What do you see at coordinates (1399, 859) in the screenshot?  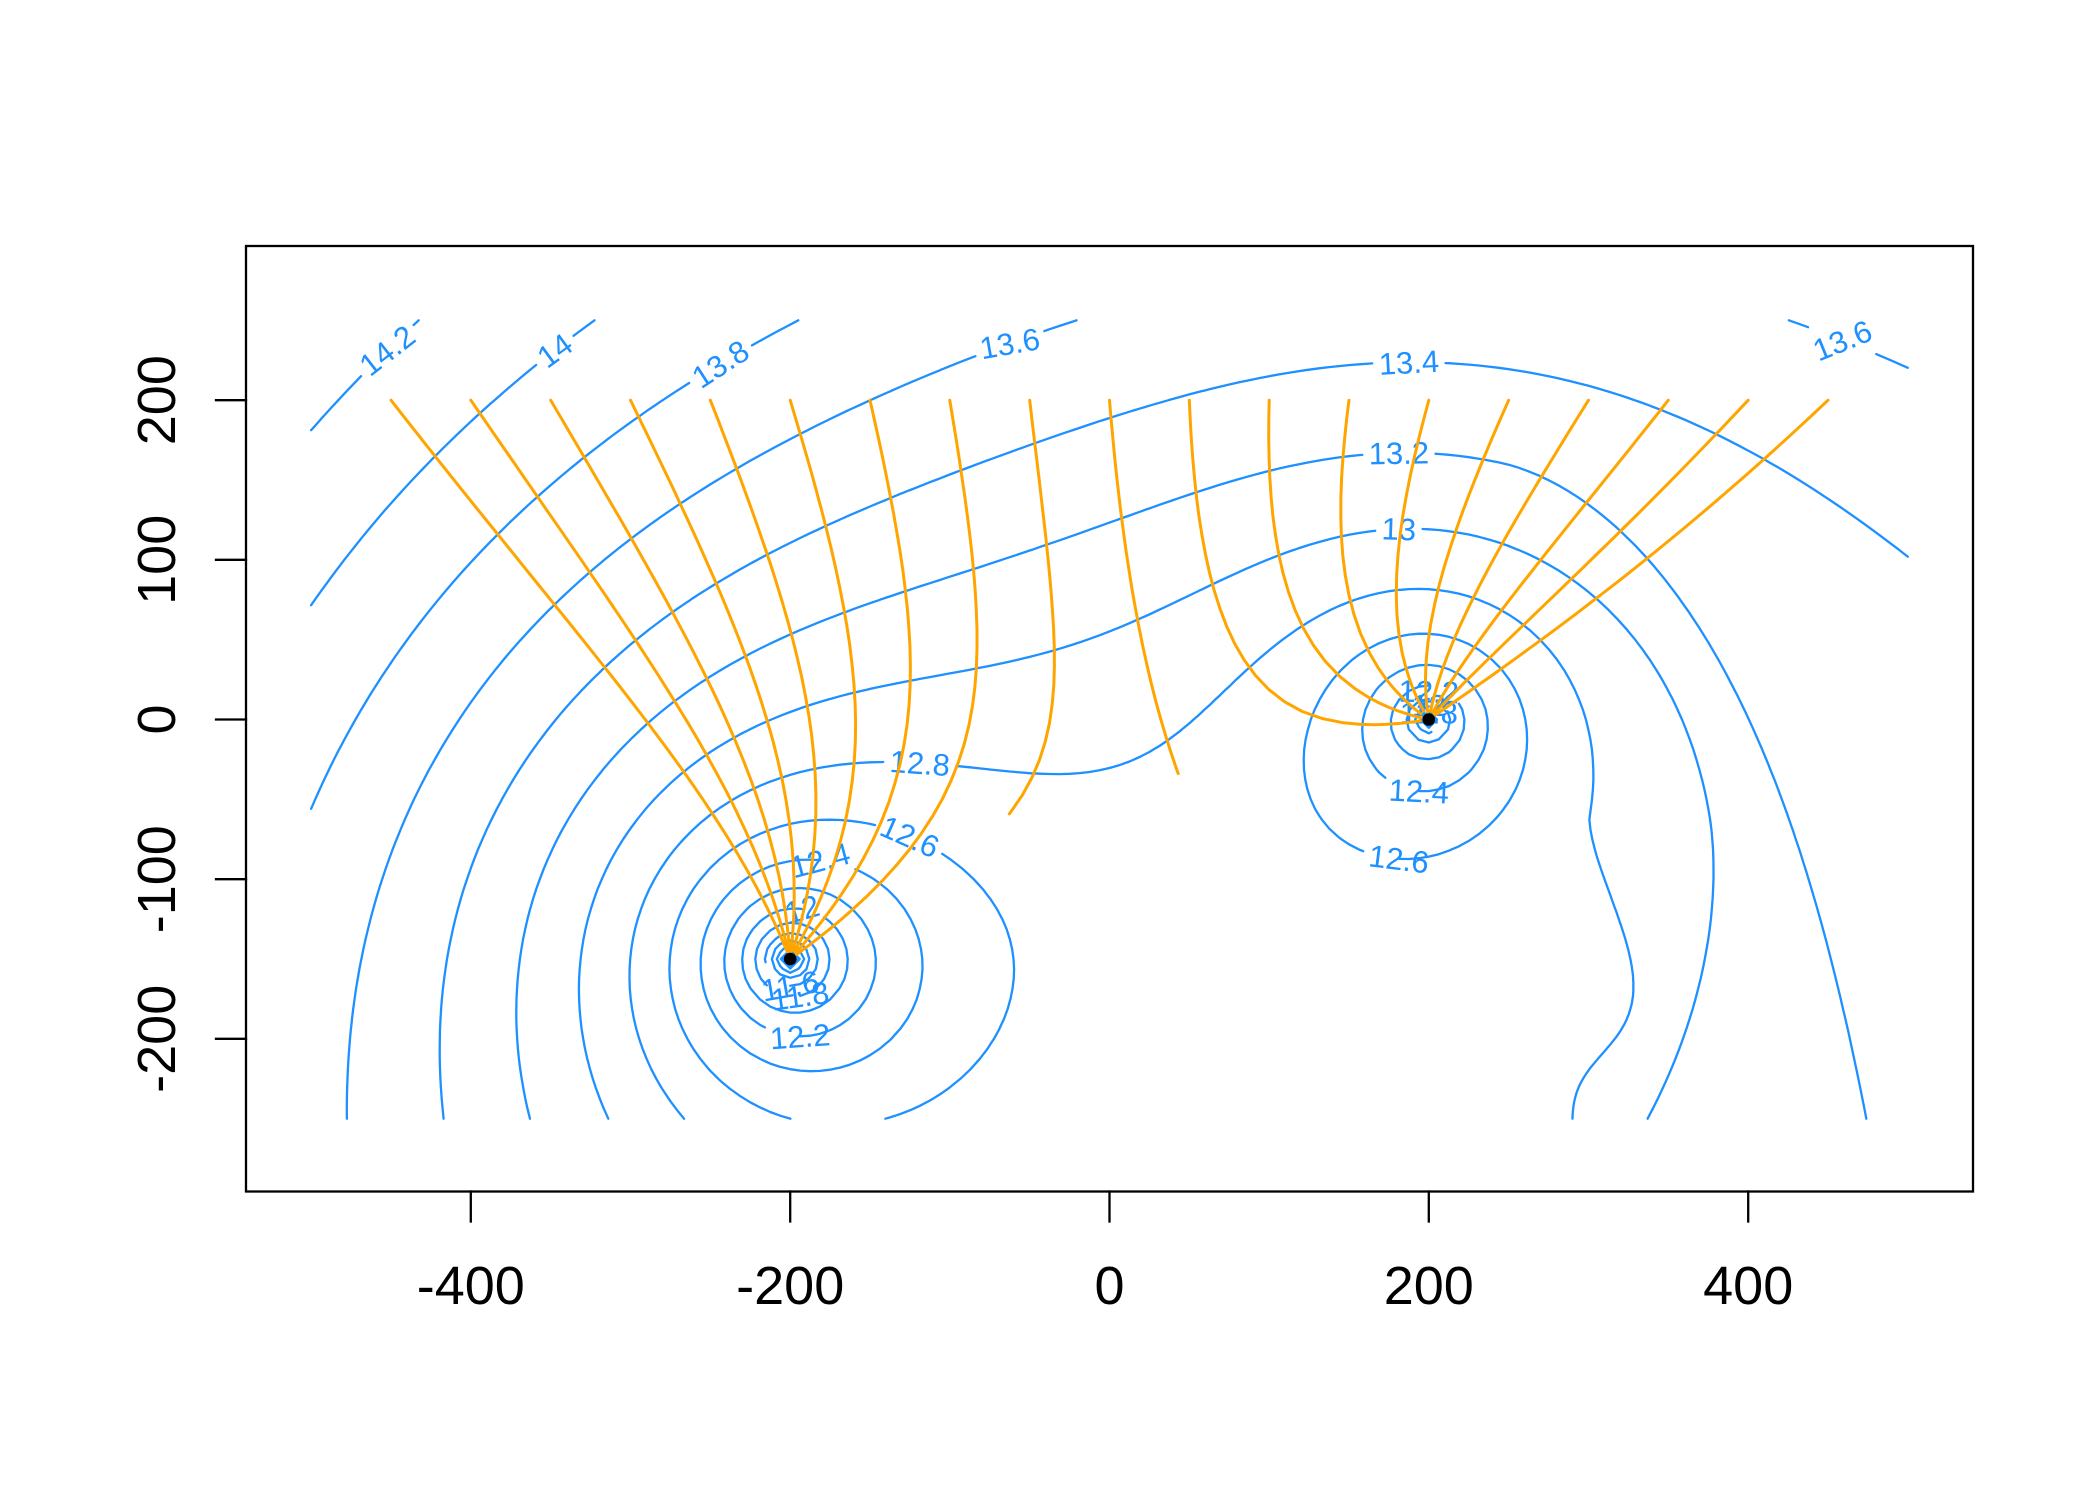 I see `svg-text: 12.6` at bounding box center [1399, 859].